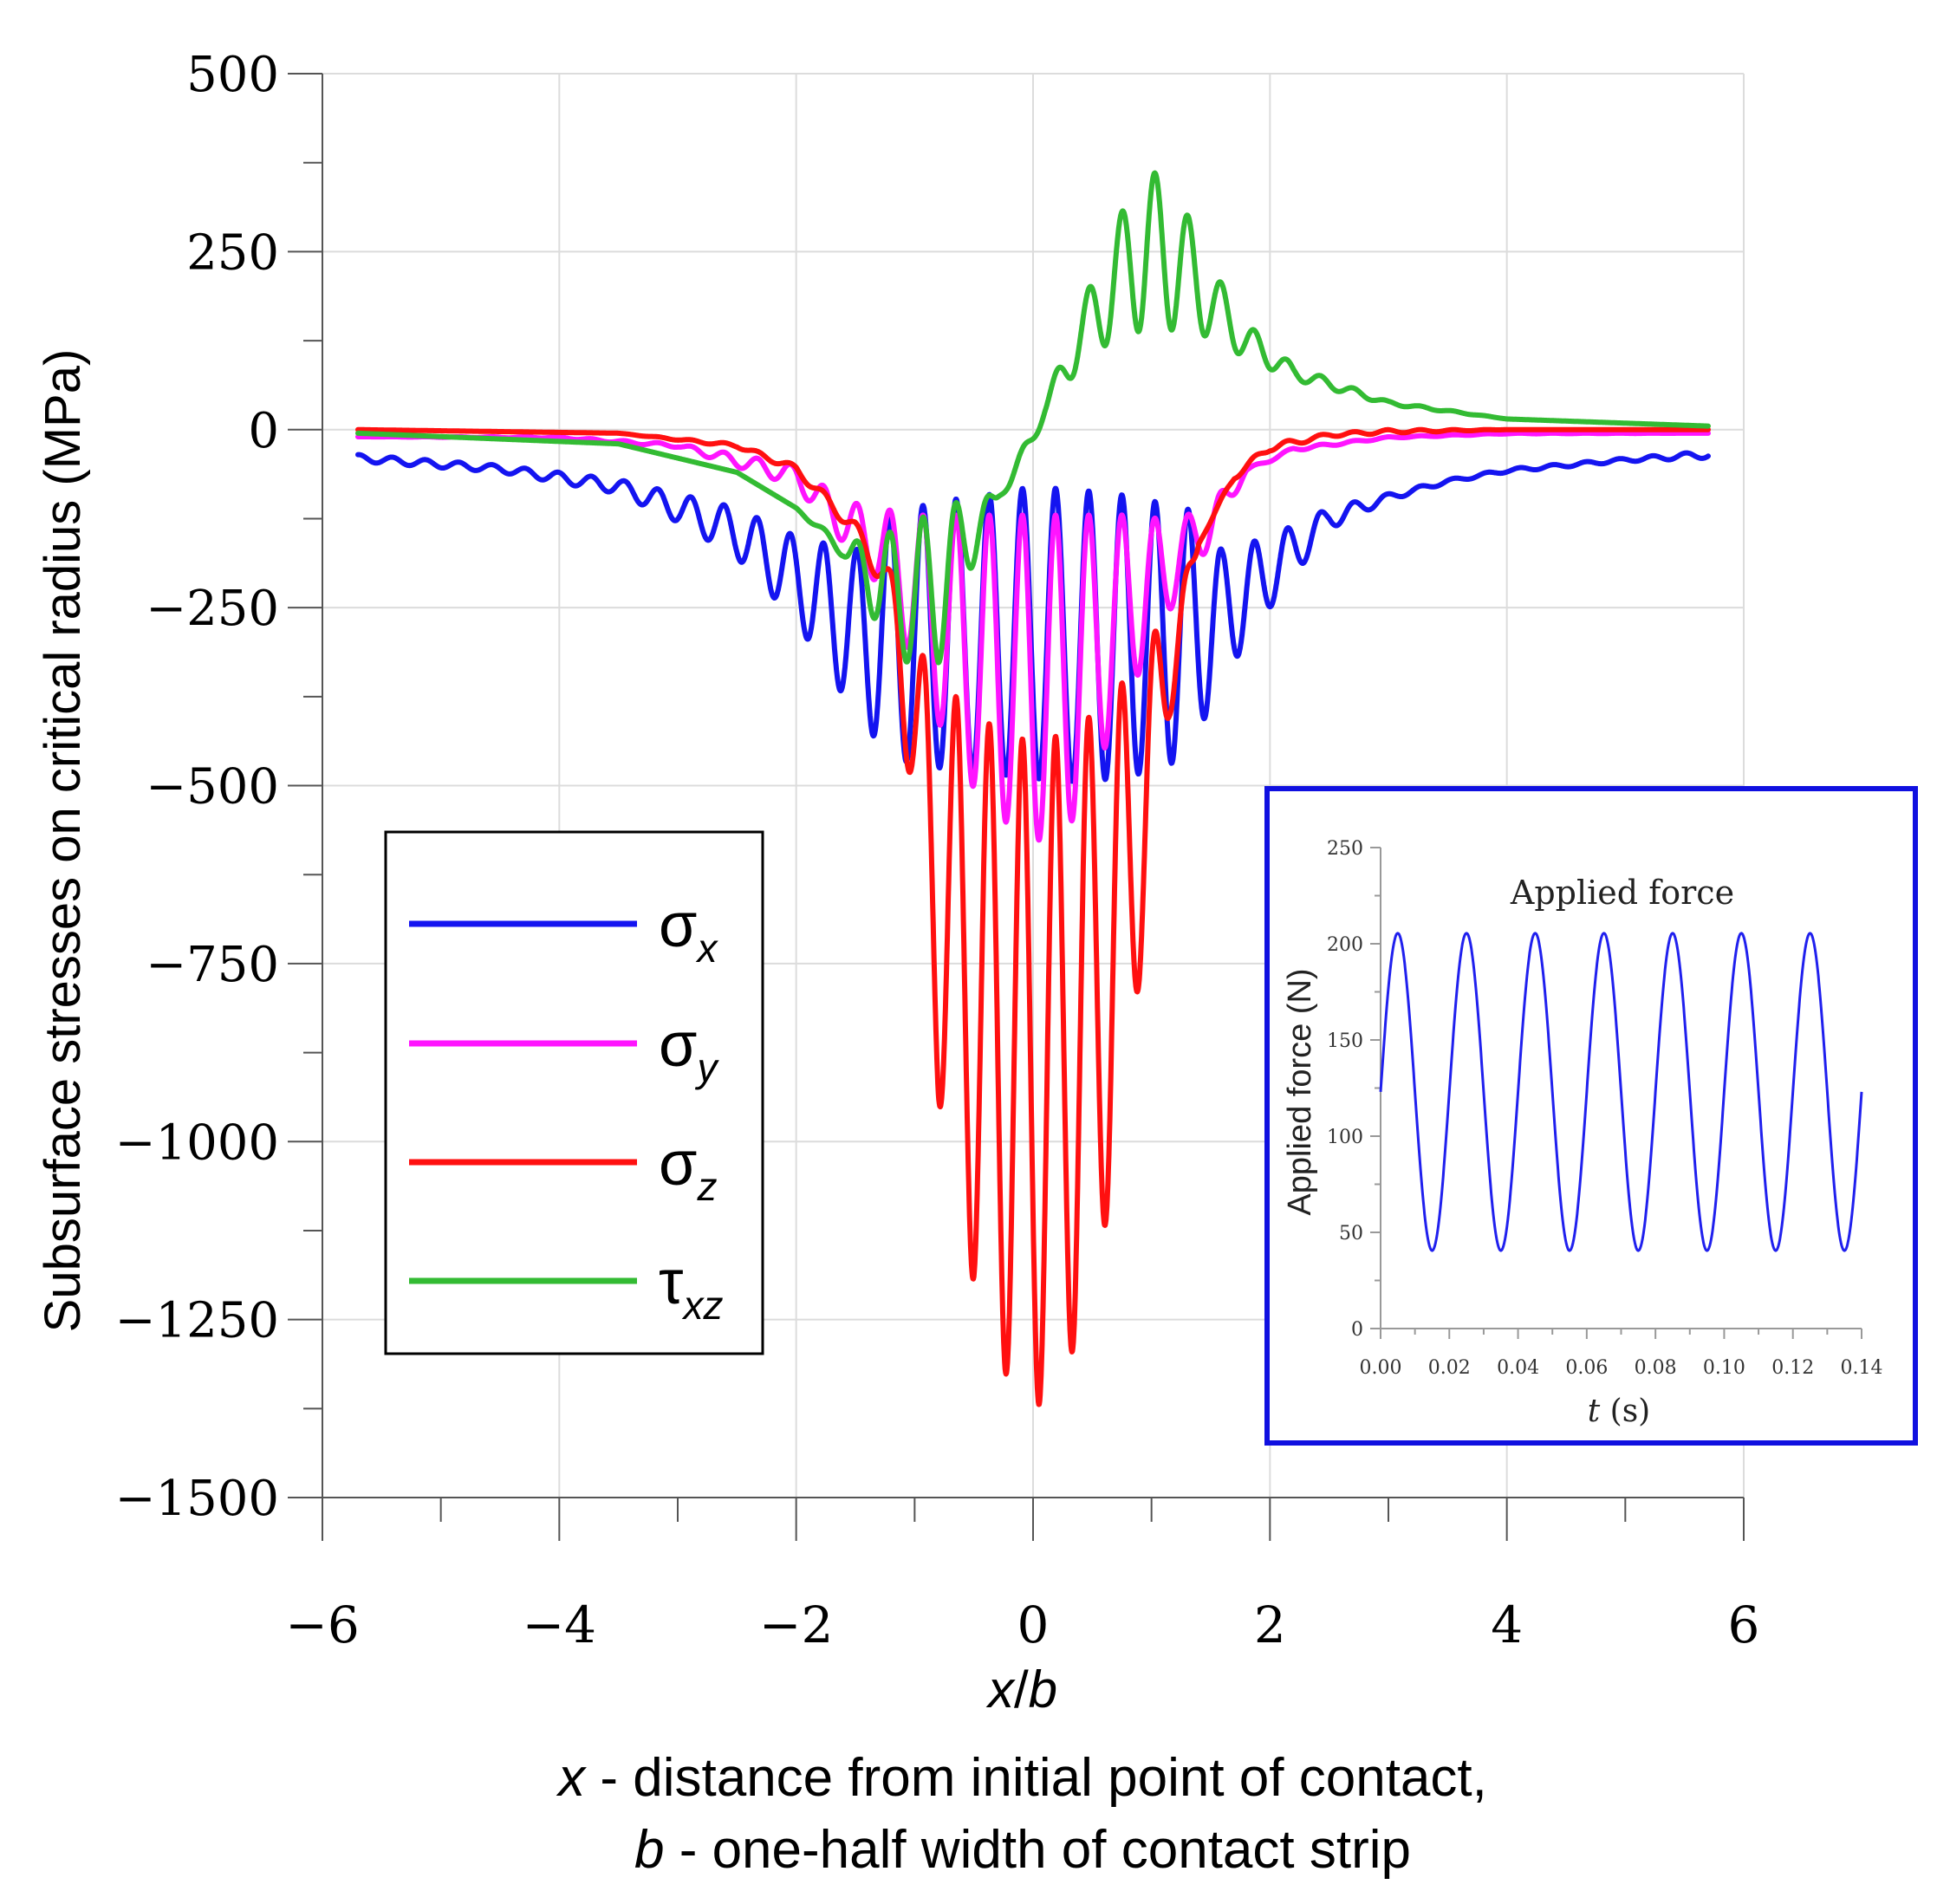 The height and width of the screenshot is (1904, 1950). Describe the element at coordinates (1357, 1330) in the screenshot. I see `inset-y-tick-label: 0` at that location.